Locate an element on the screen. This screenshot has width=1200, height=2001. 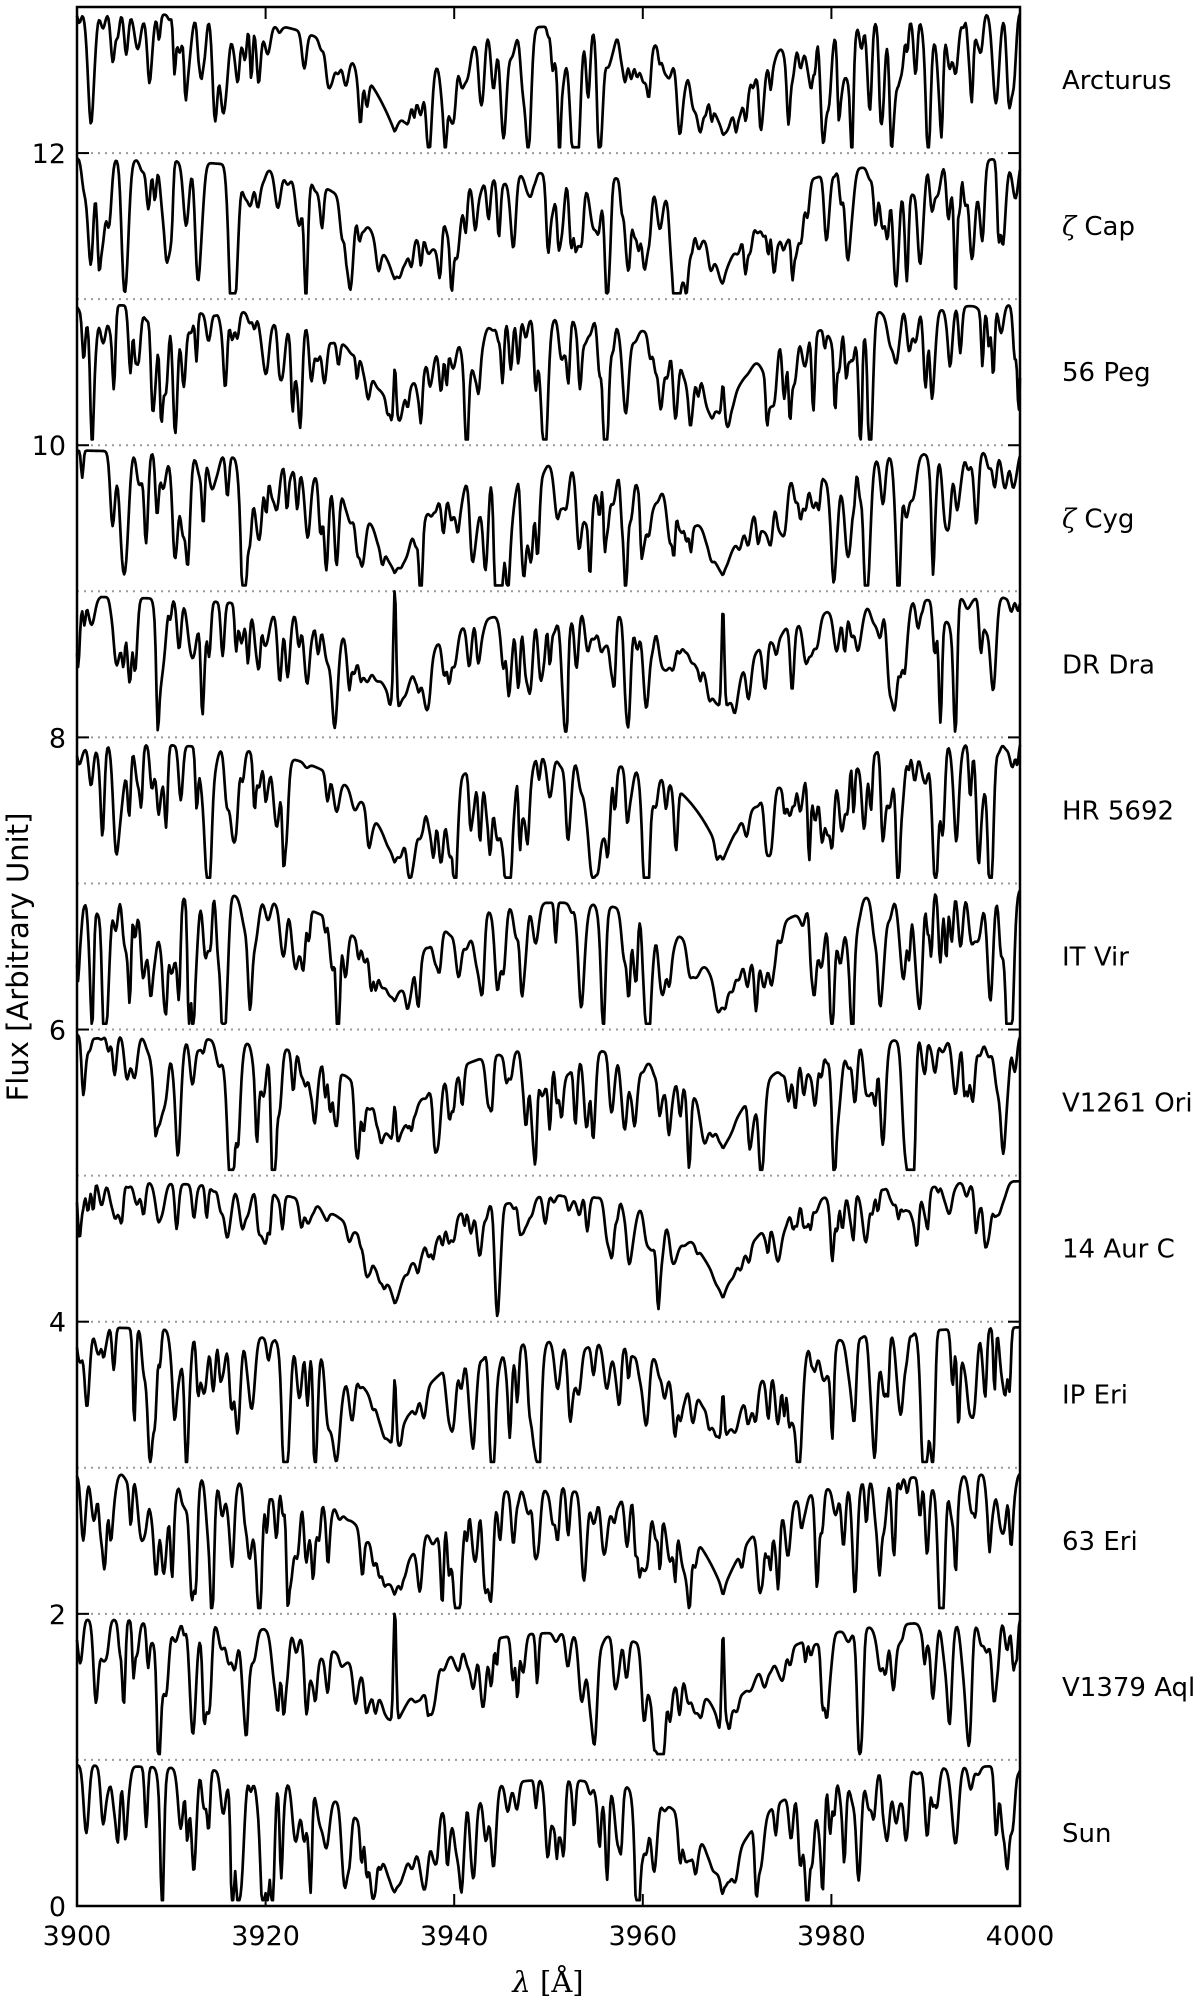
y-tick-label: 10 is located at coordinates (49, 446).